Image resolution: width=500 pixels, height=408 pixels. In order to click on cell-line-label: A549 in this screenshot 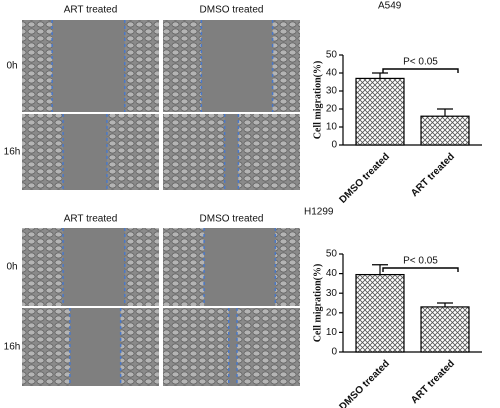, I will do `click(390, 6)`.